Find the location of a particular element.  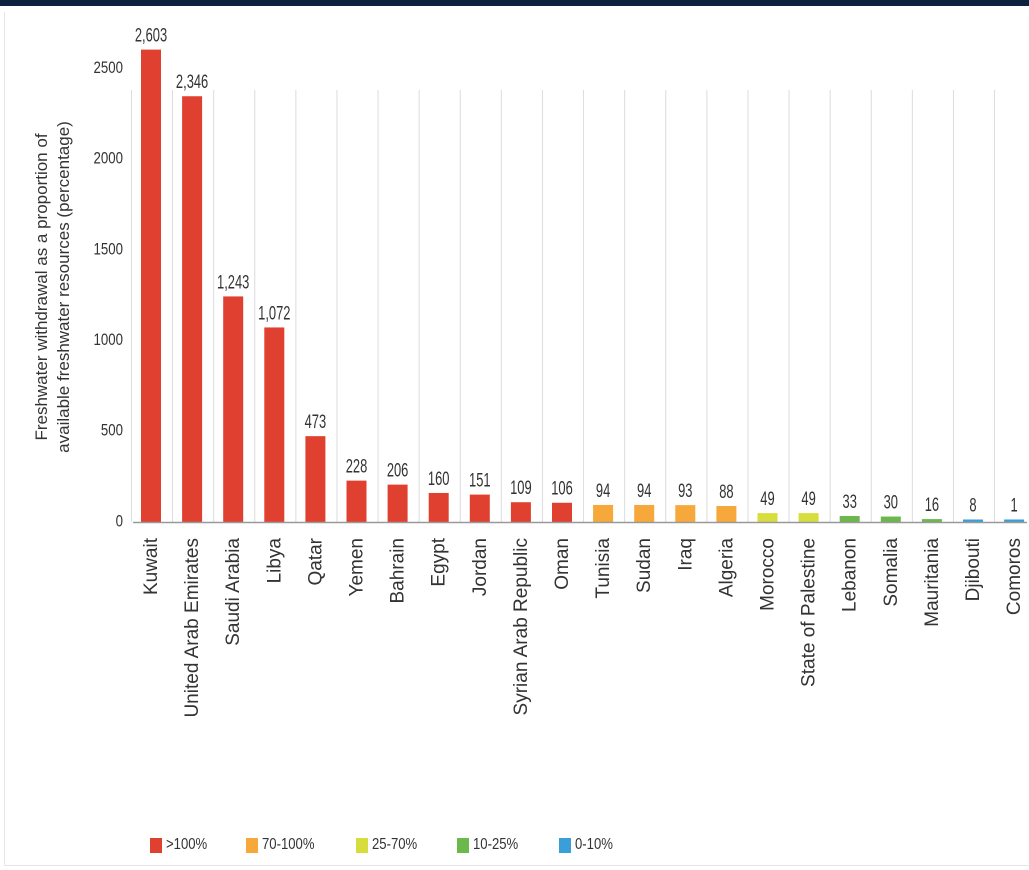

category-label: United Arab Emirates is located at coordinates (192, 628).